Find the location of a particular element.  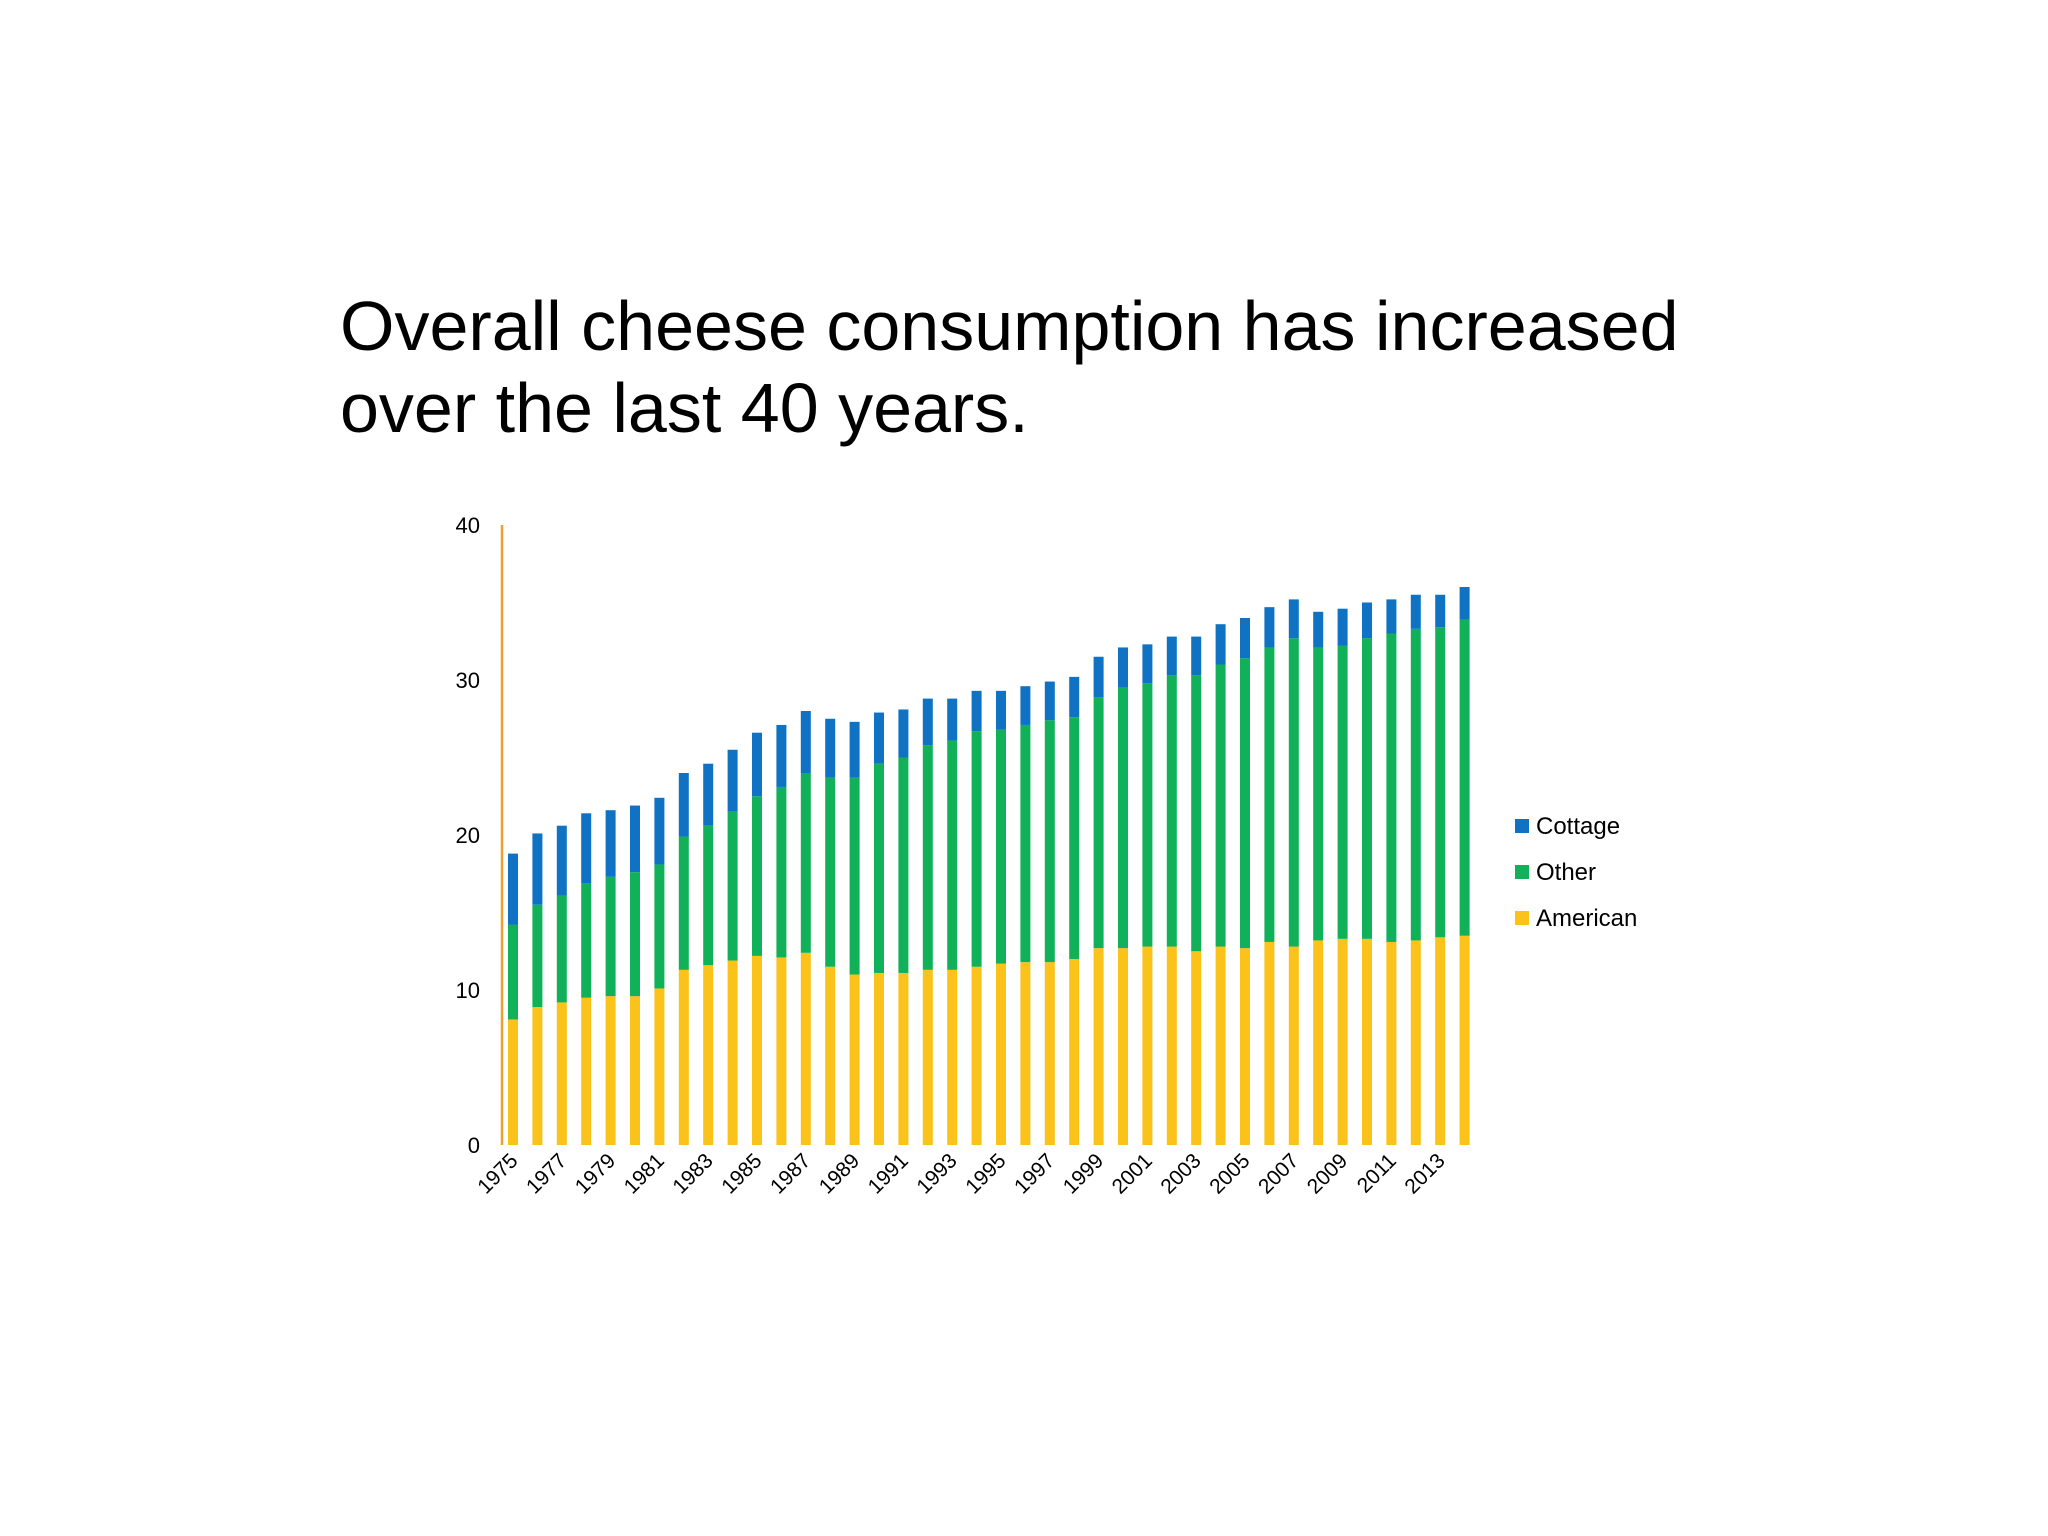

bar-american-1991 is located at coordinates (903, 1058).